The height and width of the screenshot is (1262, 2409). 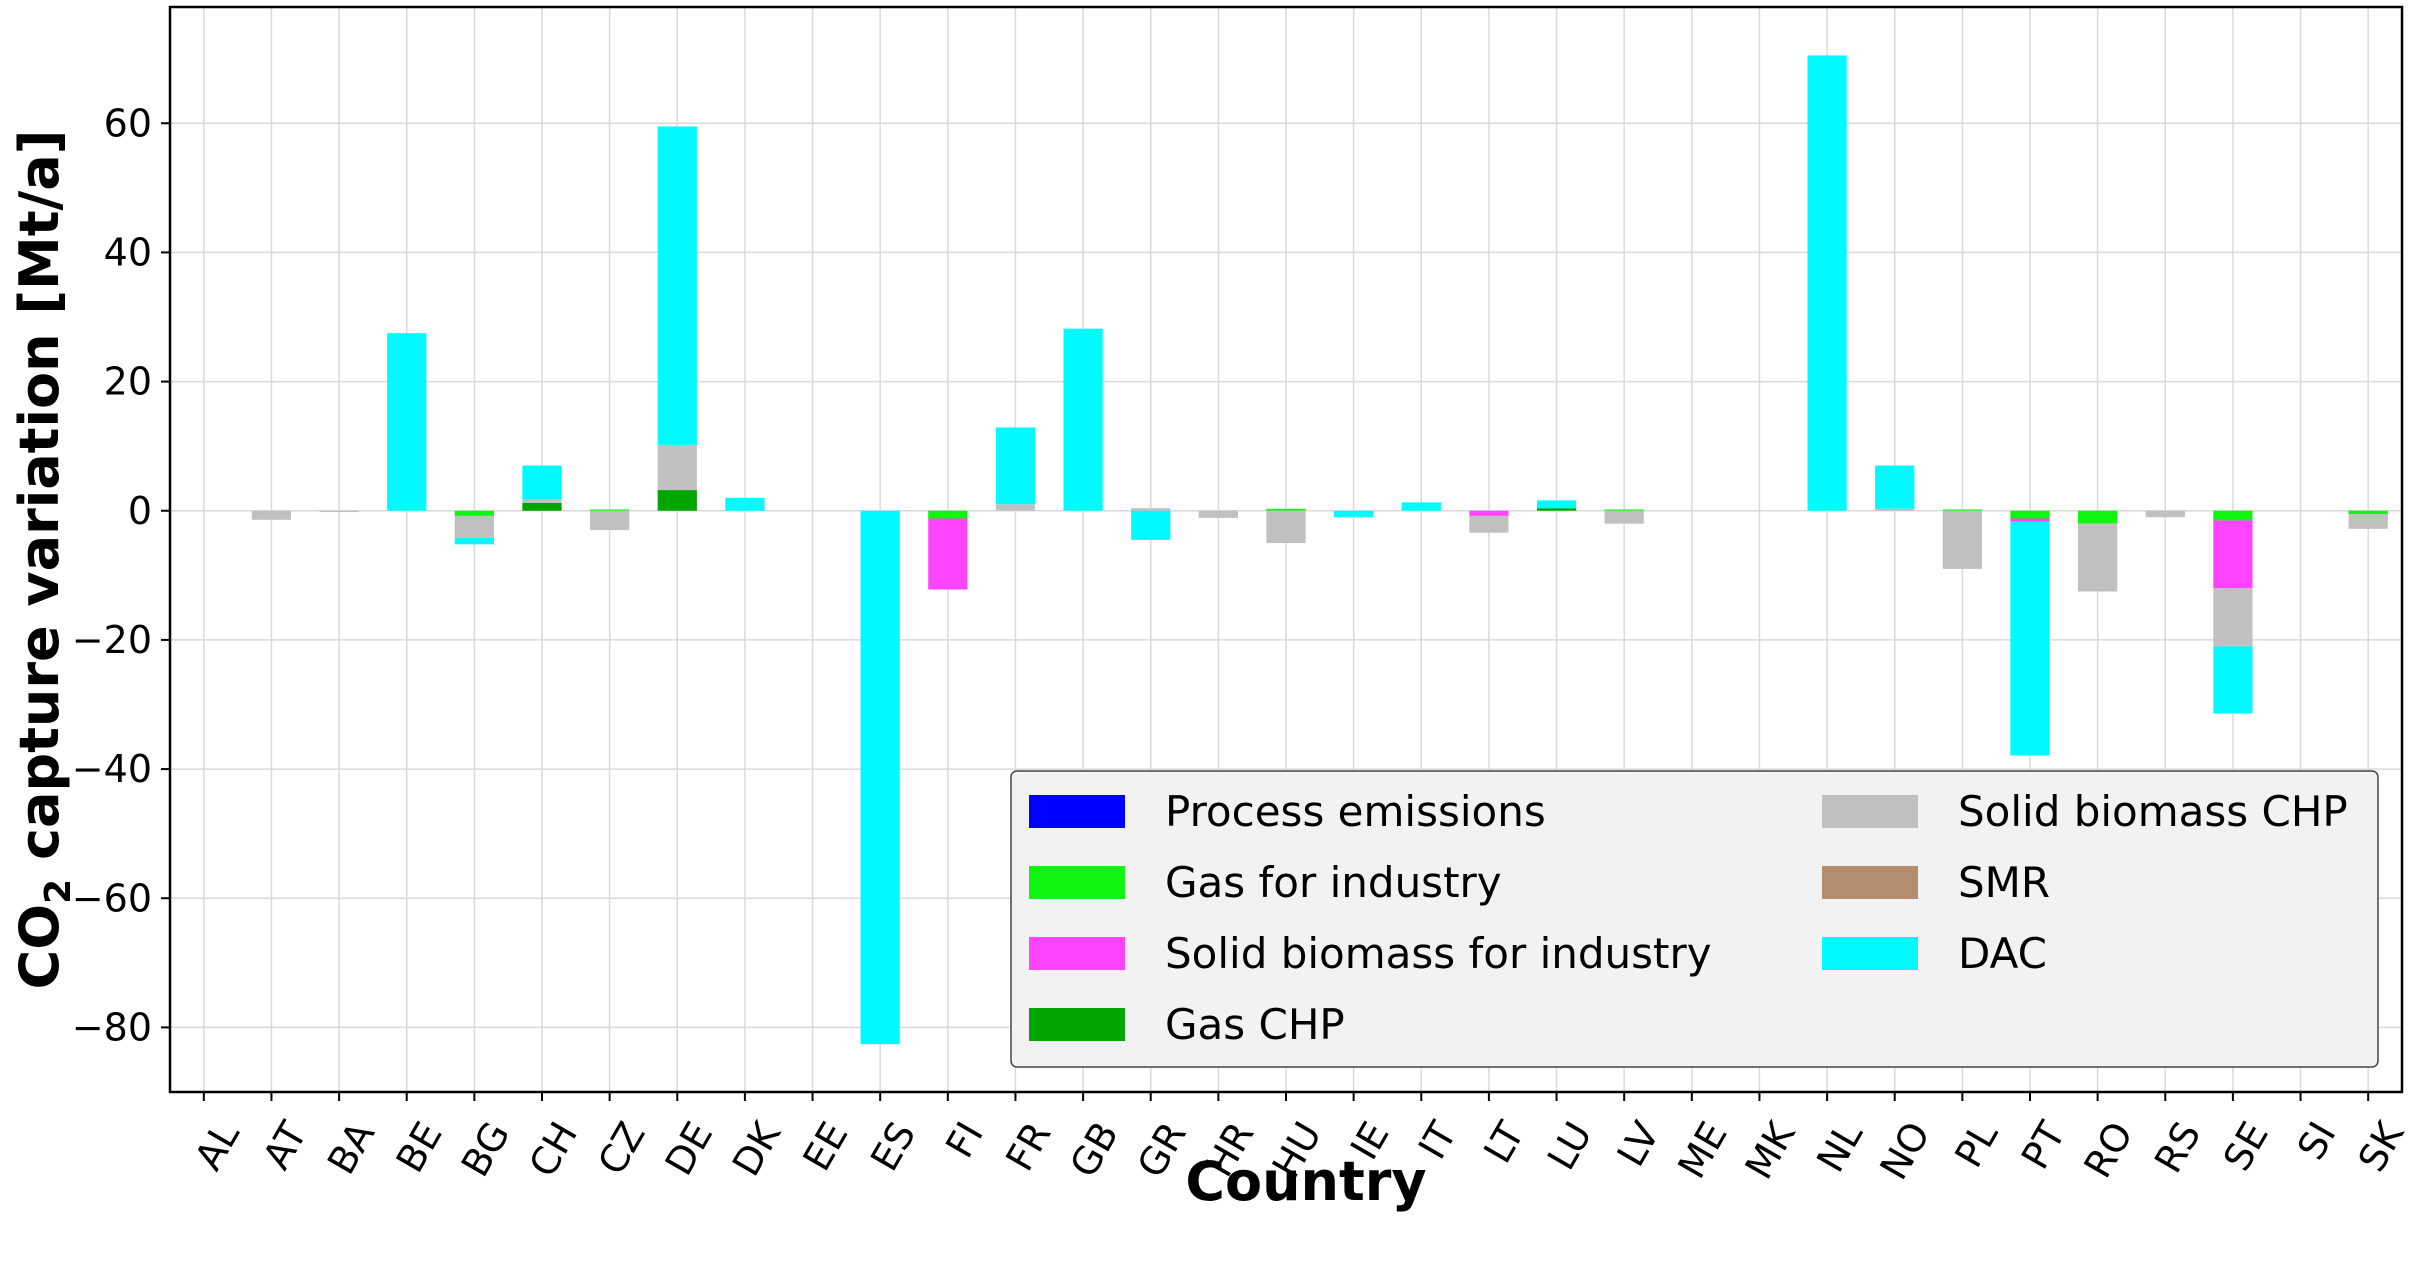 What do you see at coordinates (2098, 557) in the screenshot?
I see `bar-ro-solid-biomass-chp` at bounding box center [2098, 557].